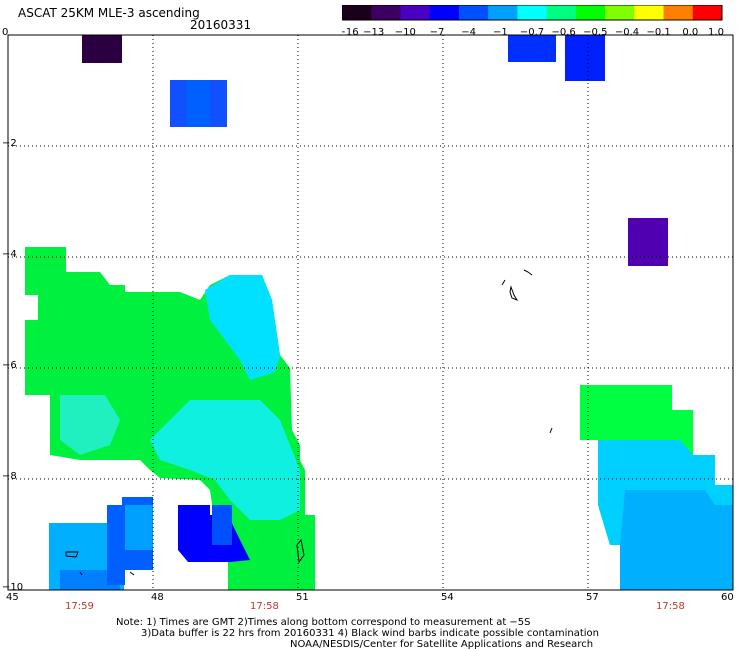  What do you see at coordinates (221, 25) in the screenshot?
I see `map-date: 20160331` at bounding box center [221, 25].